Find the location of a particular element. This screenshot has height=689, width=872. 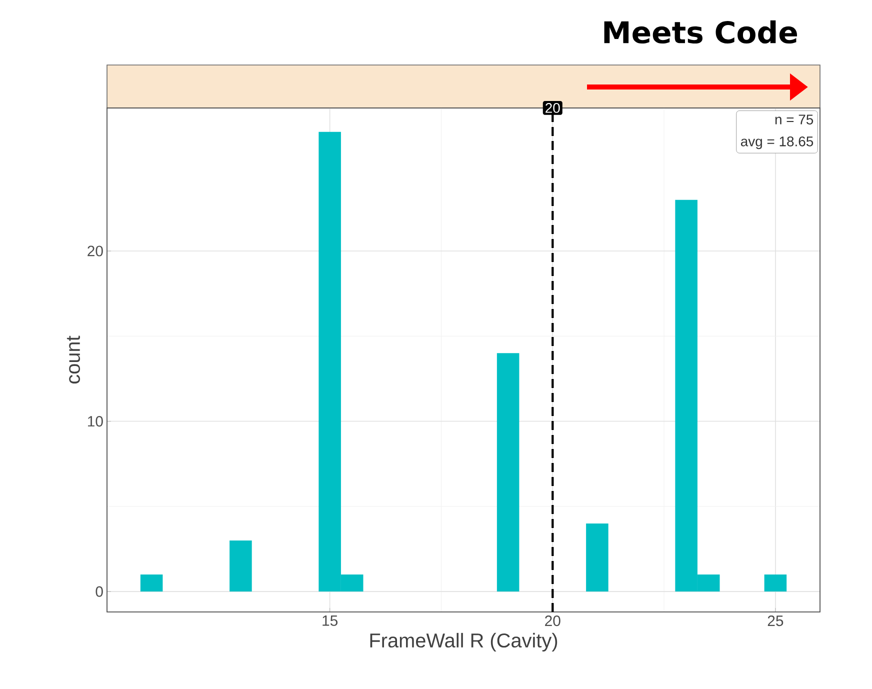

x-axis-title: FrameWall R (Cavity) is located at coordinates (464, 642).